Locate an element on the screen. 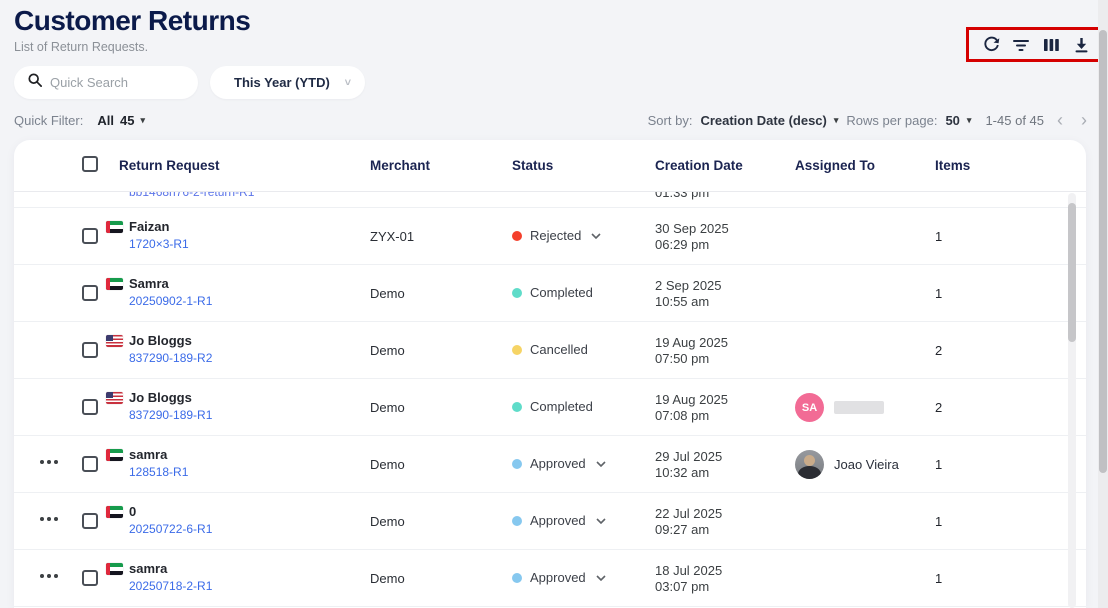 The width and height of the screenshot is (1108, 608). date-line: 22 Jul 2025 is located at coordinates (689, 513).